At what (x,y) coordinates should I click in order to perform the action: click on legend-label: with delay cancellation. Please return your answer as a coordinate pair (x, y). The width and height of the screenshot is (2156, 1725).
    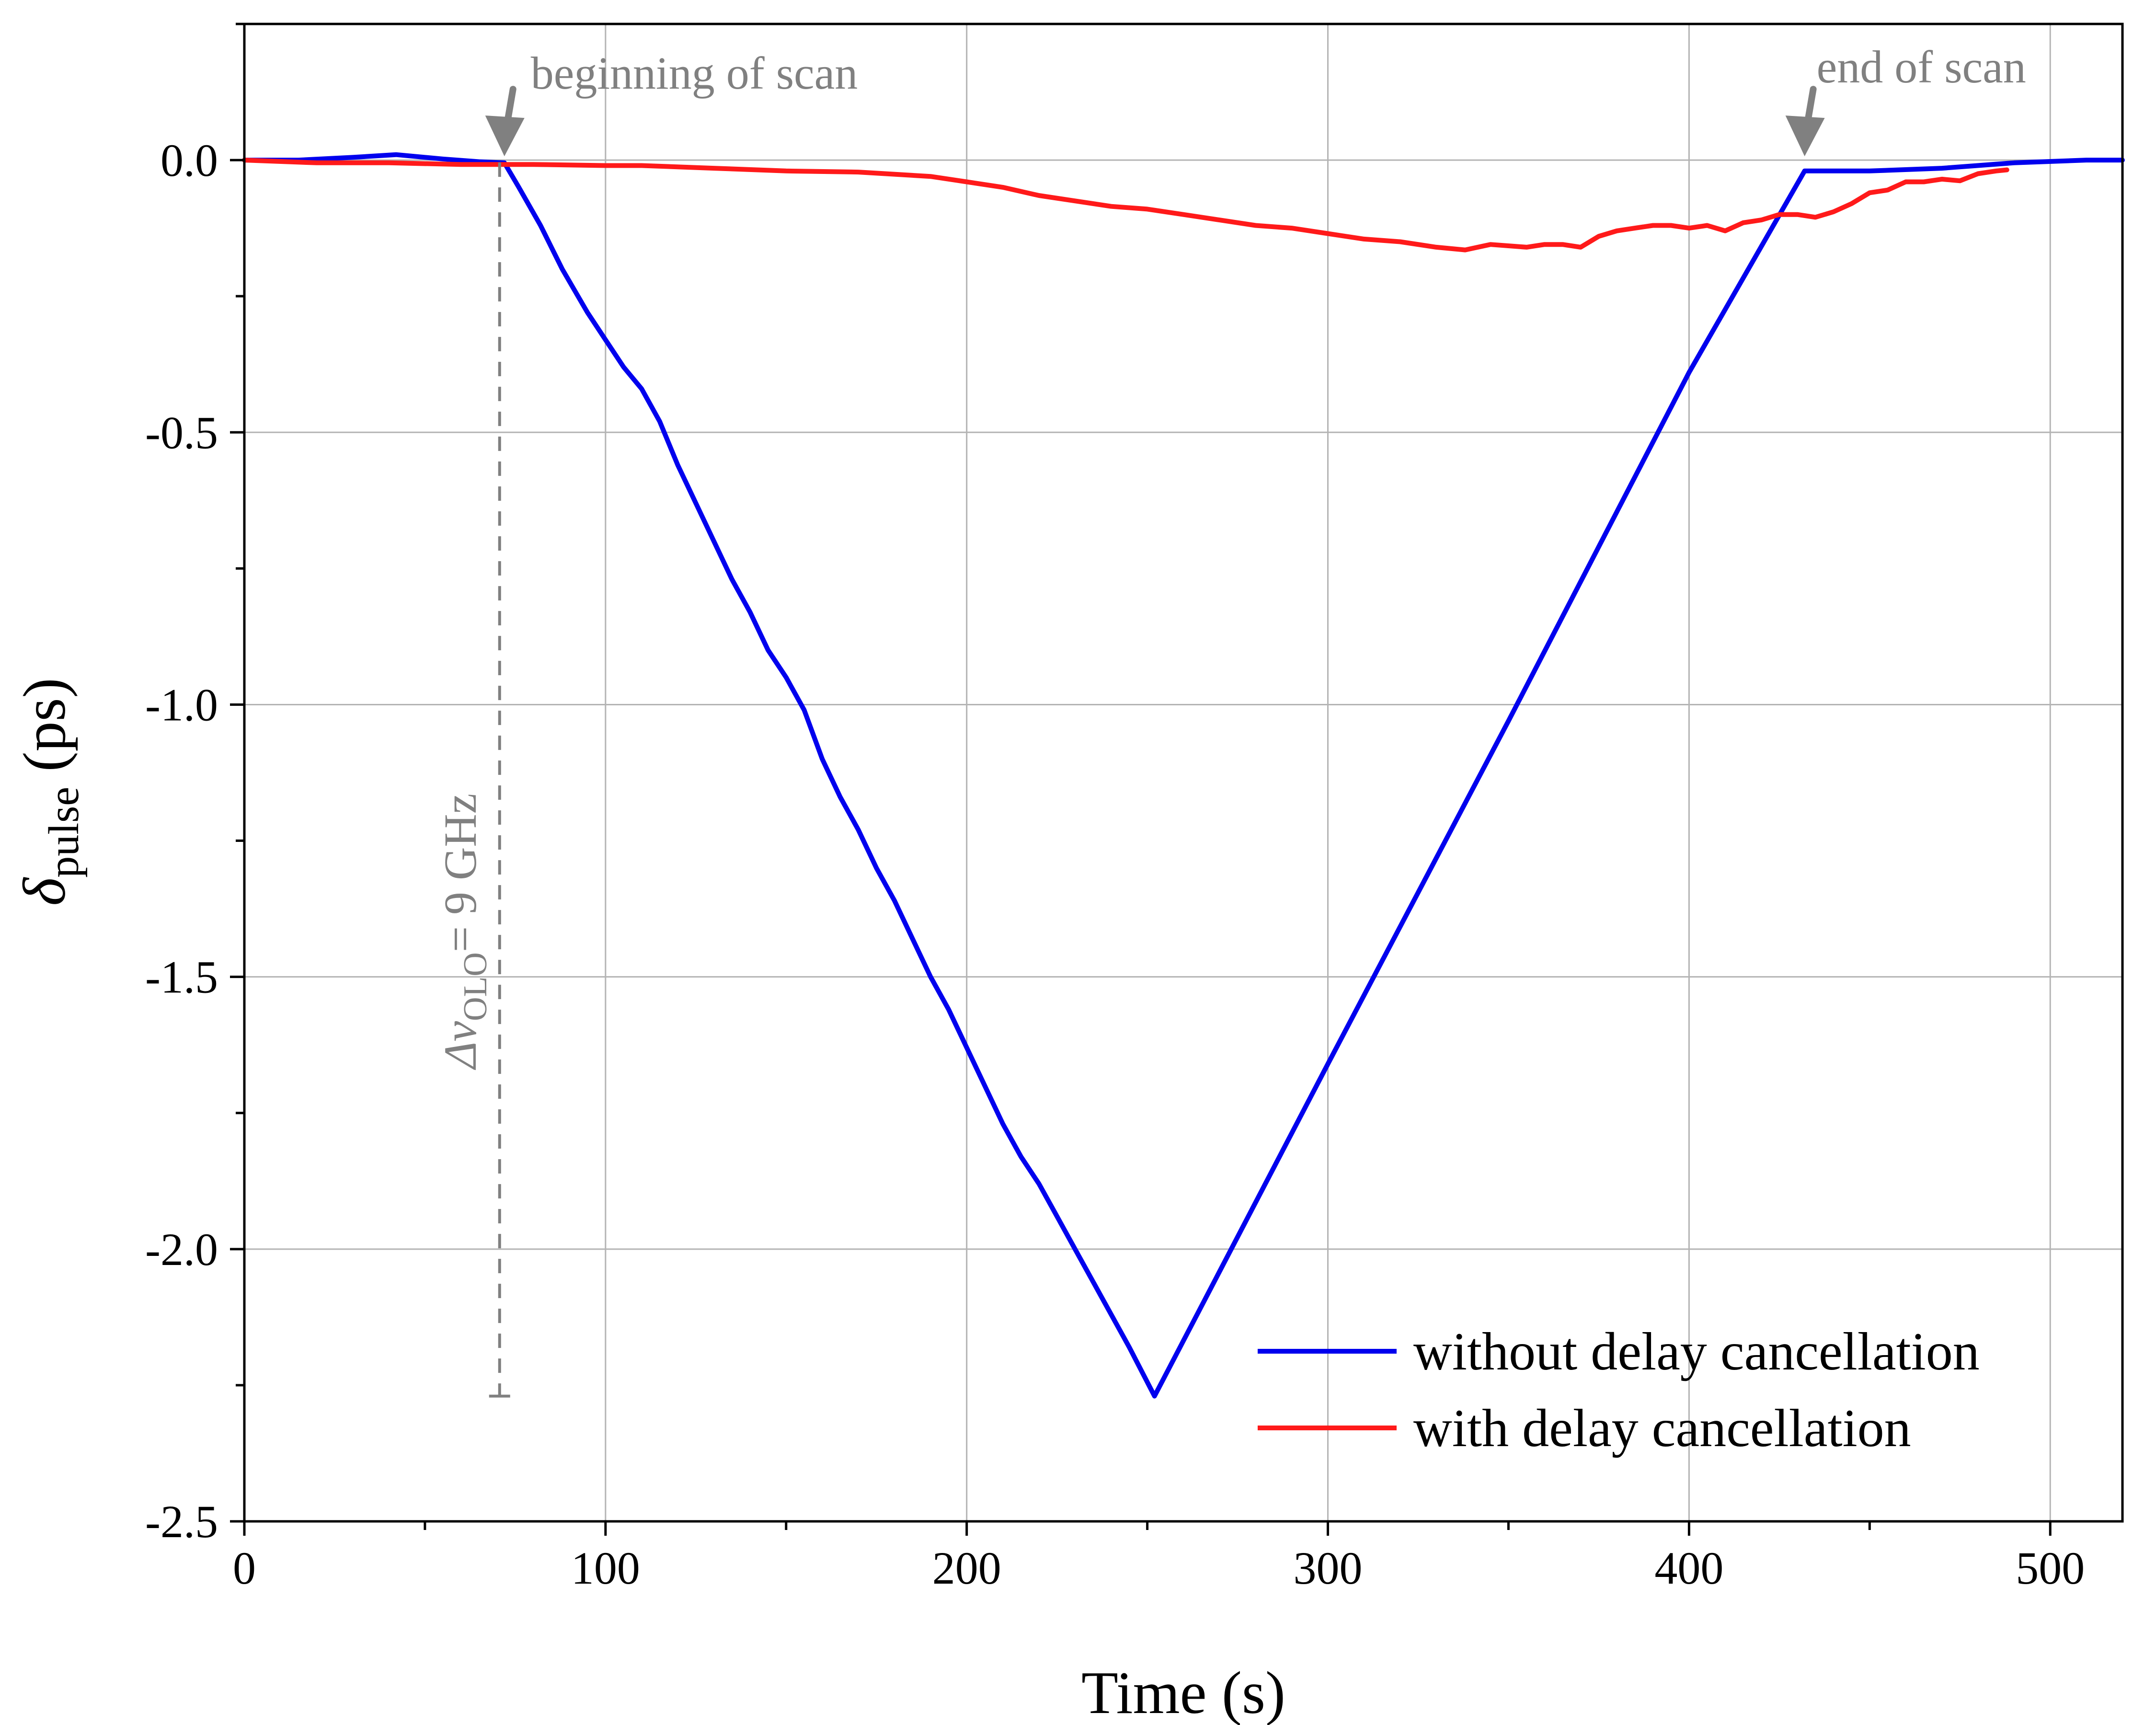
    Looking at the image, I should click on (1662, 1428).